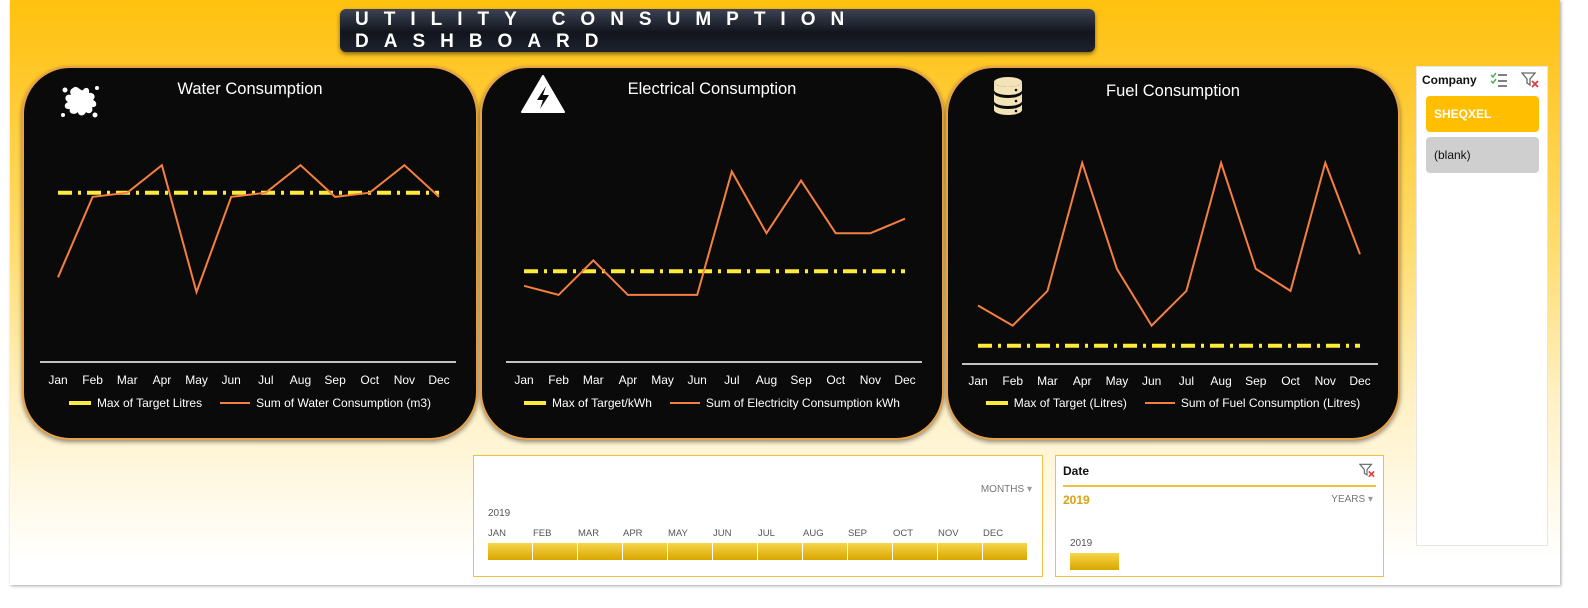  I want to click on database-icon, so click(1008, 96).